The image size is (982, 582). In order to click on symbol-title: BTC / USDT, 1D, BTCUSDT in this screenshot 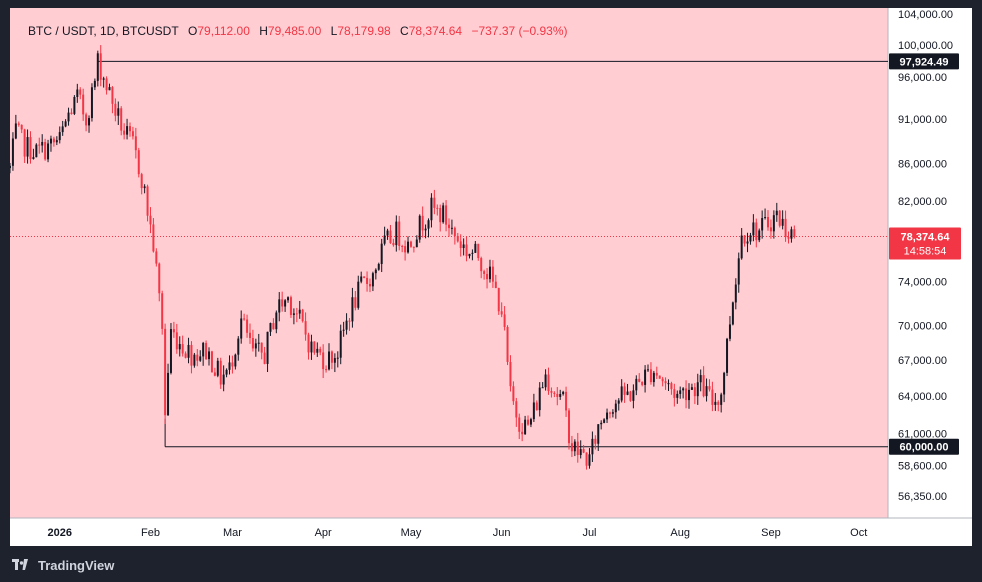, I will do `click(103, 31)`.